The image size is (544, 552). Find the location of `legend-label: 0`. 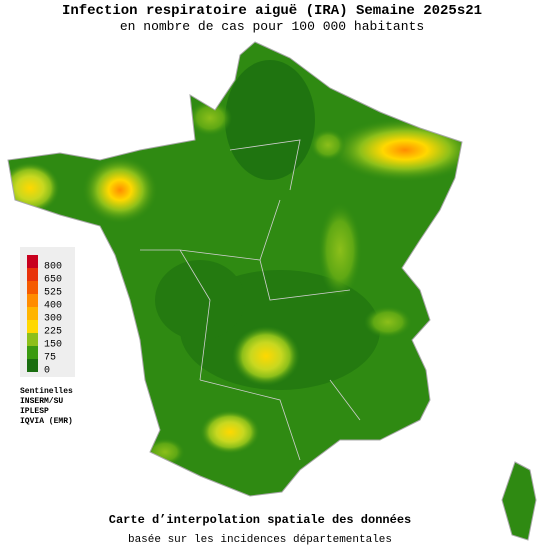

legend-label: 0 is located at coordinates (47, 371).